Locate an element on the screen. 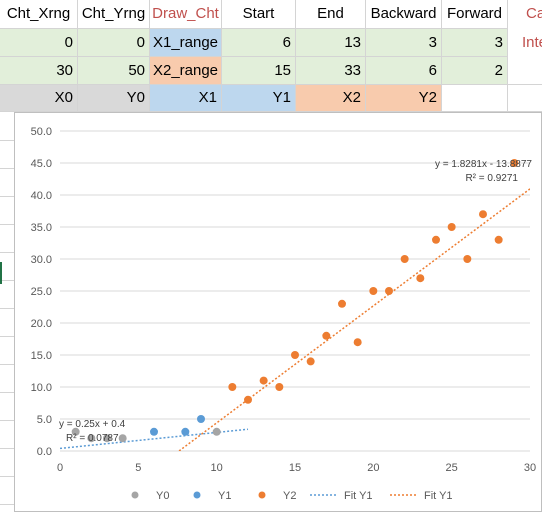 This screenshot has width=542, height=512. cell-y1-label: Y1 is located at coordinates (259, 98).